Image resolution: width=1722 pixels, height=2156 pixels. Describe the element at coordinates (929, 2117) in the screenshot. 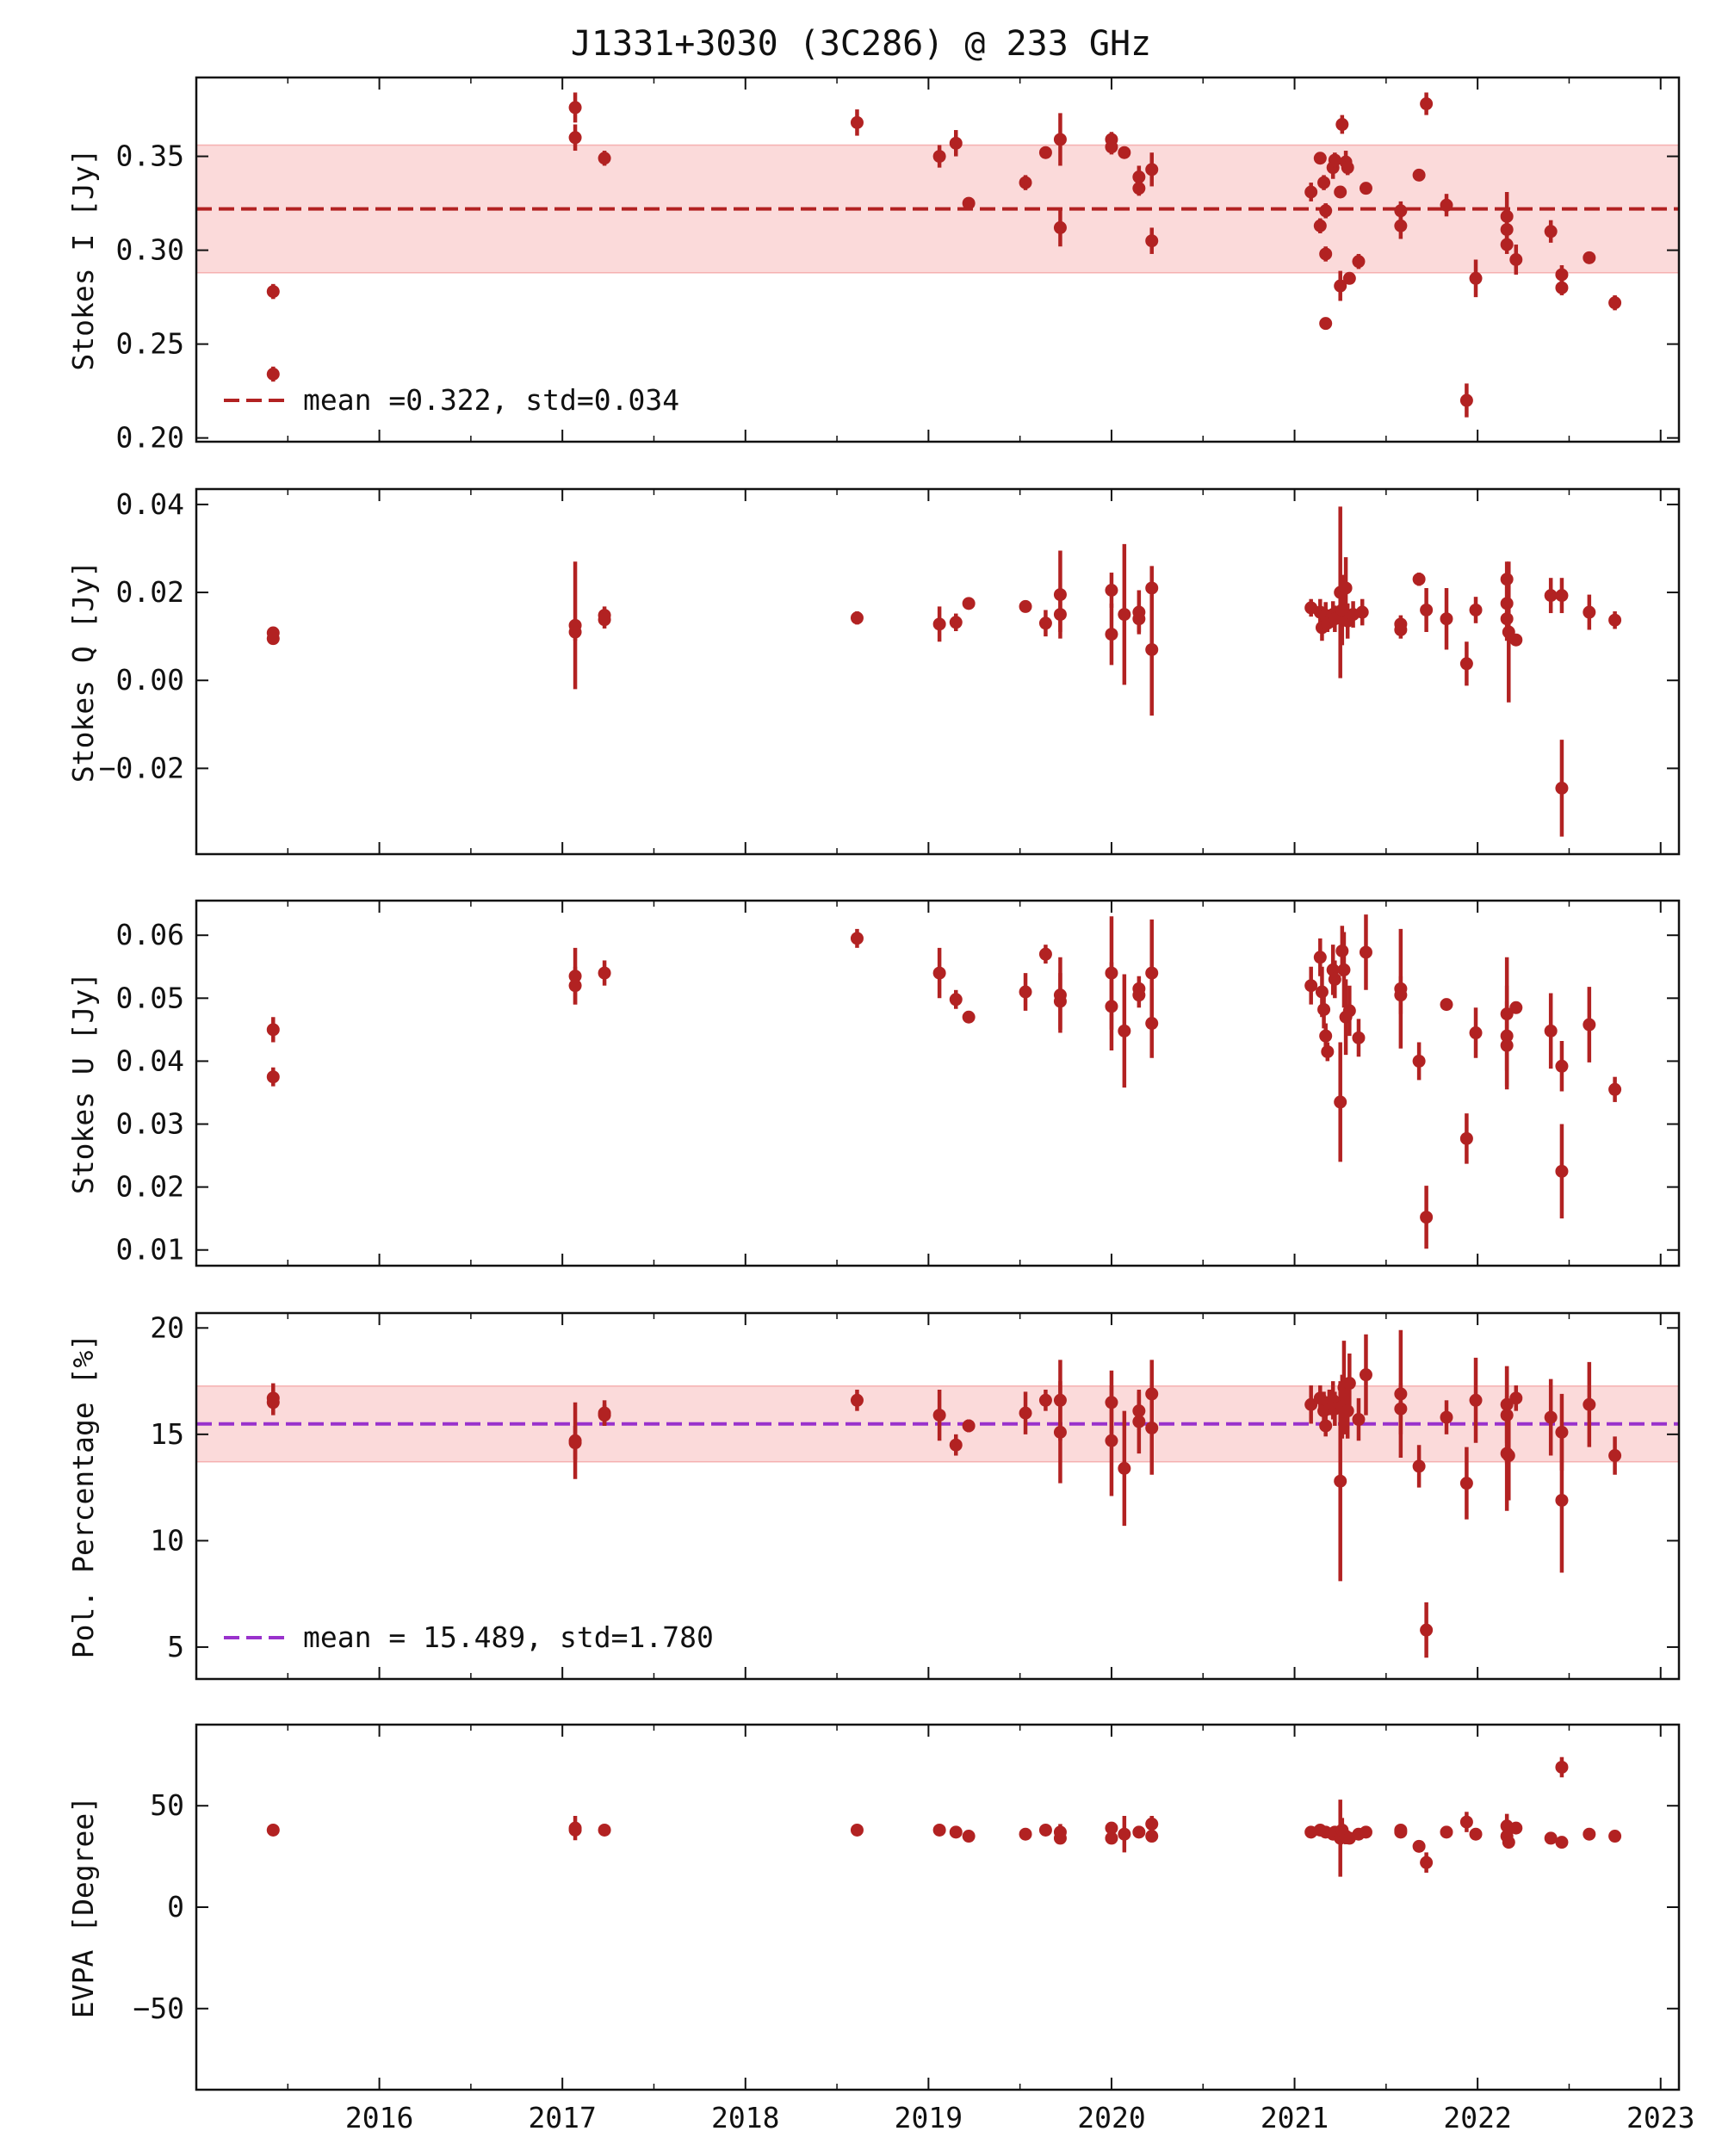

I see `x-tick-label: 2019` at that location.